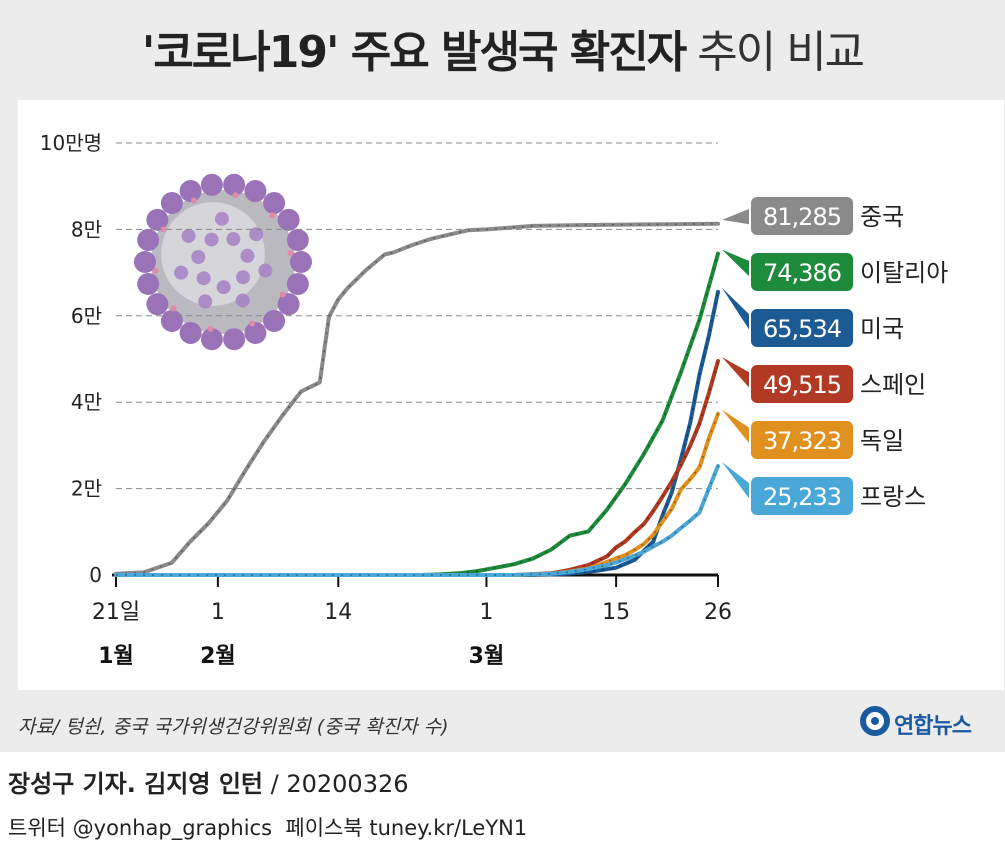 The height and width of the screenshot is (848, 1005). Describe the element at coordinates (135, 784) in the screenshot. I see `reporters: 장성구 기자. 김지영 인턴` at that location.